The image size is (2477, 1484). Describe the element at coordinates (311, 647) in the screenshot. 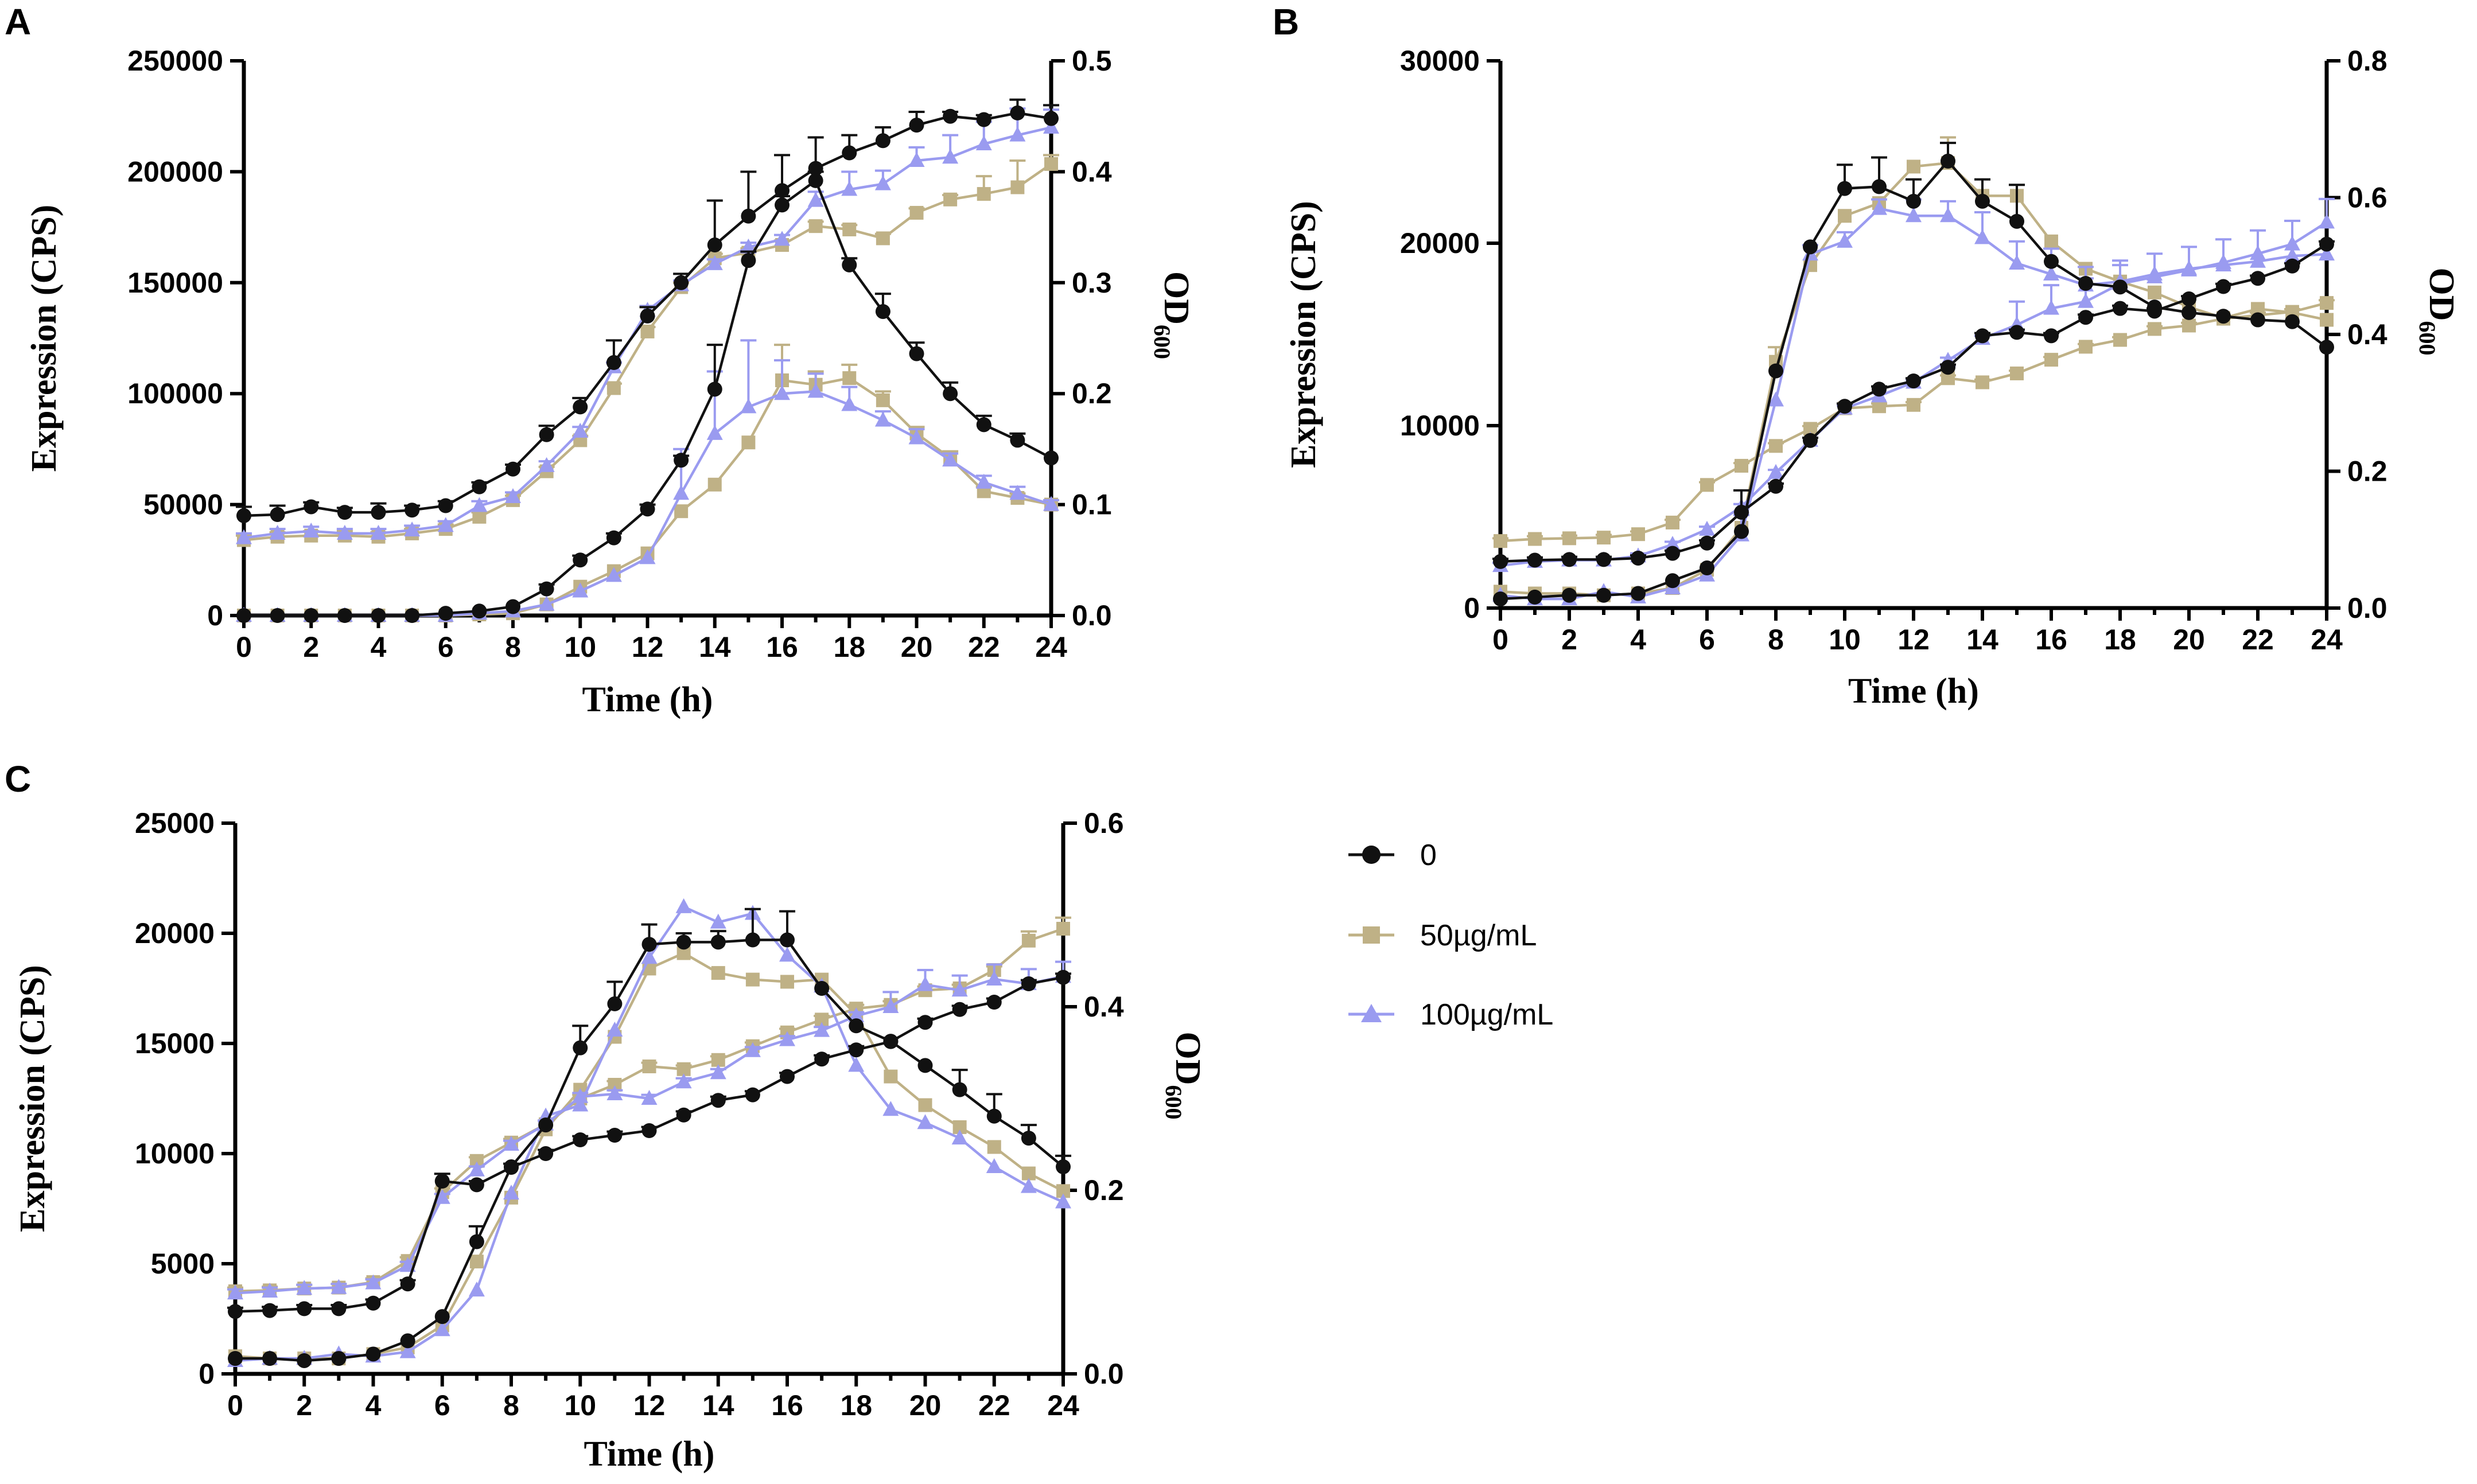

I see `x-tick-label: 2` at that location.